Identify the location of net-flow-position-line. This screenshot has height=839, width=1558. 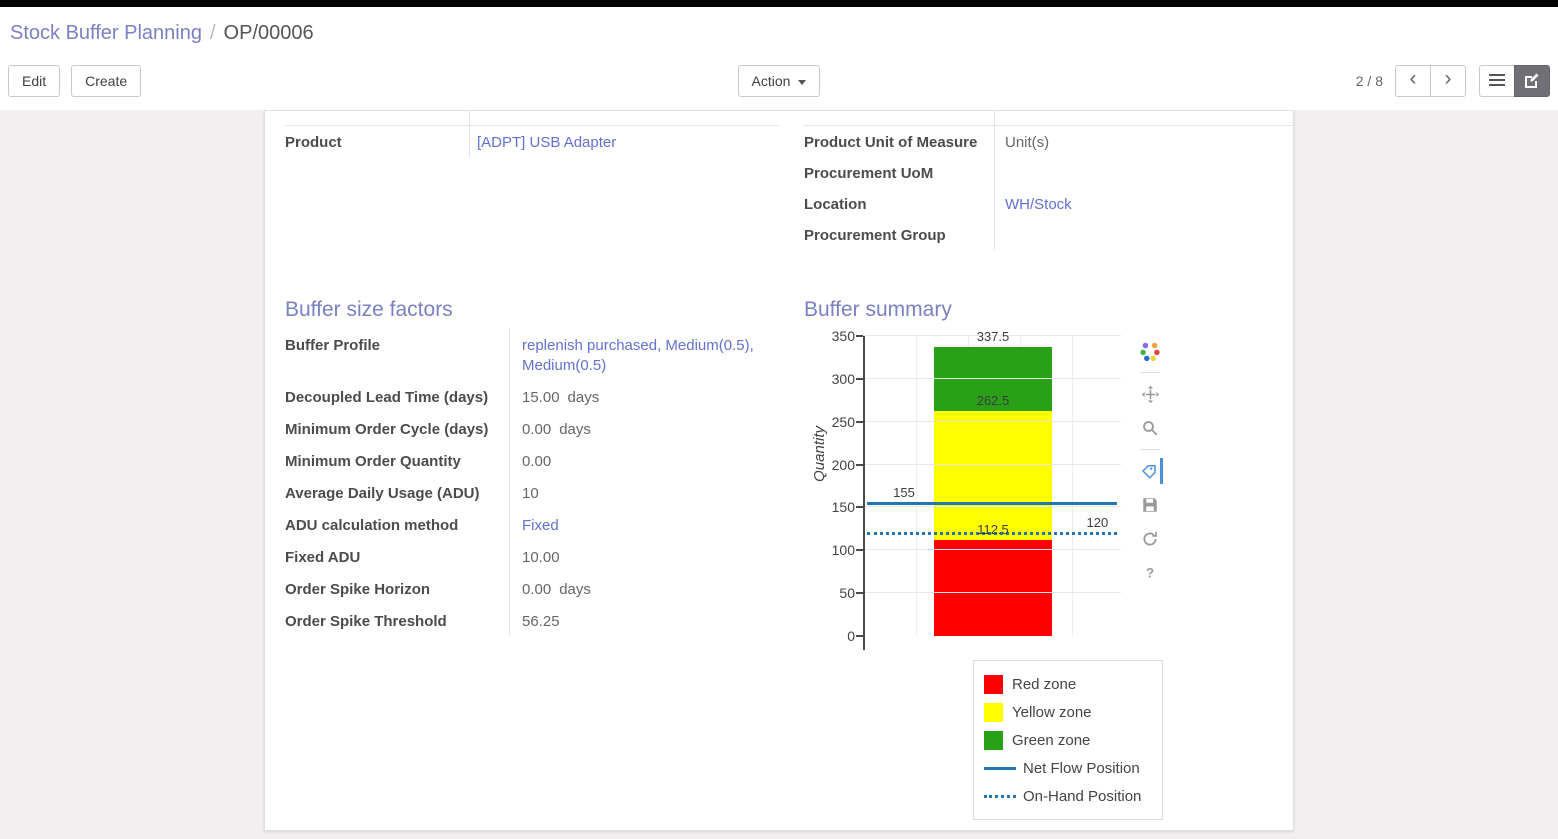
(992, 504).